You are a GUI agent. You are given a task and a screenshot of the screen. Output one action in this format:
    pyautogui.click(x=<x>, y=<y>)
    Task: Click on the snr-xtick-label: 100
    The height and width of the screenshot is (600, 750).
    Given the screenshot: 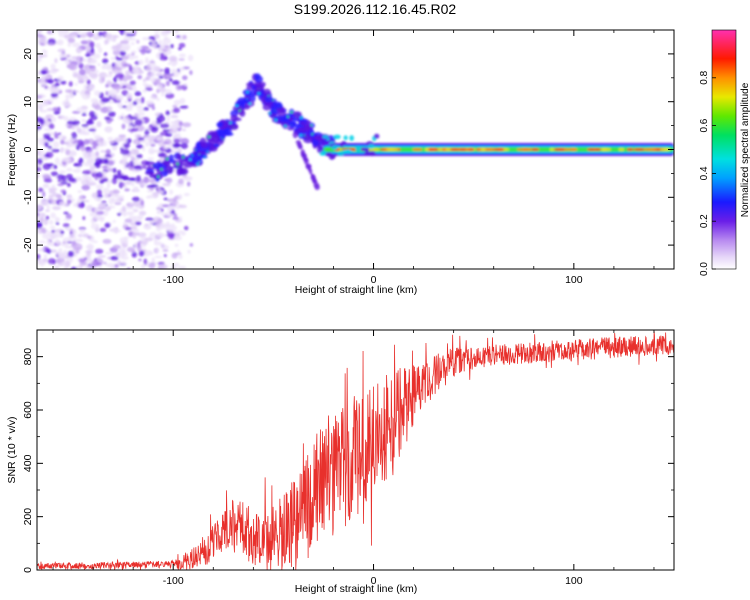 What is the action you would take?
    pyautogui.click(x=574, y=581)
    